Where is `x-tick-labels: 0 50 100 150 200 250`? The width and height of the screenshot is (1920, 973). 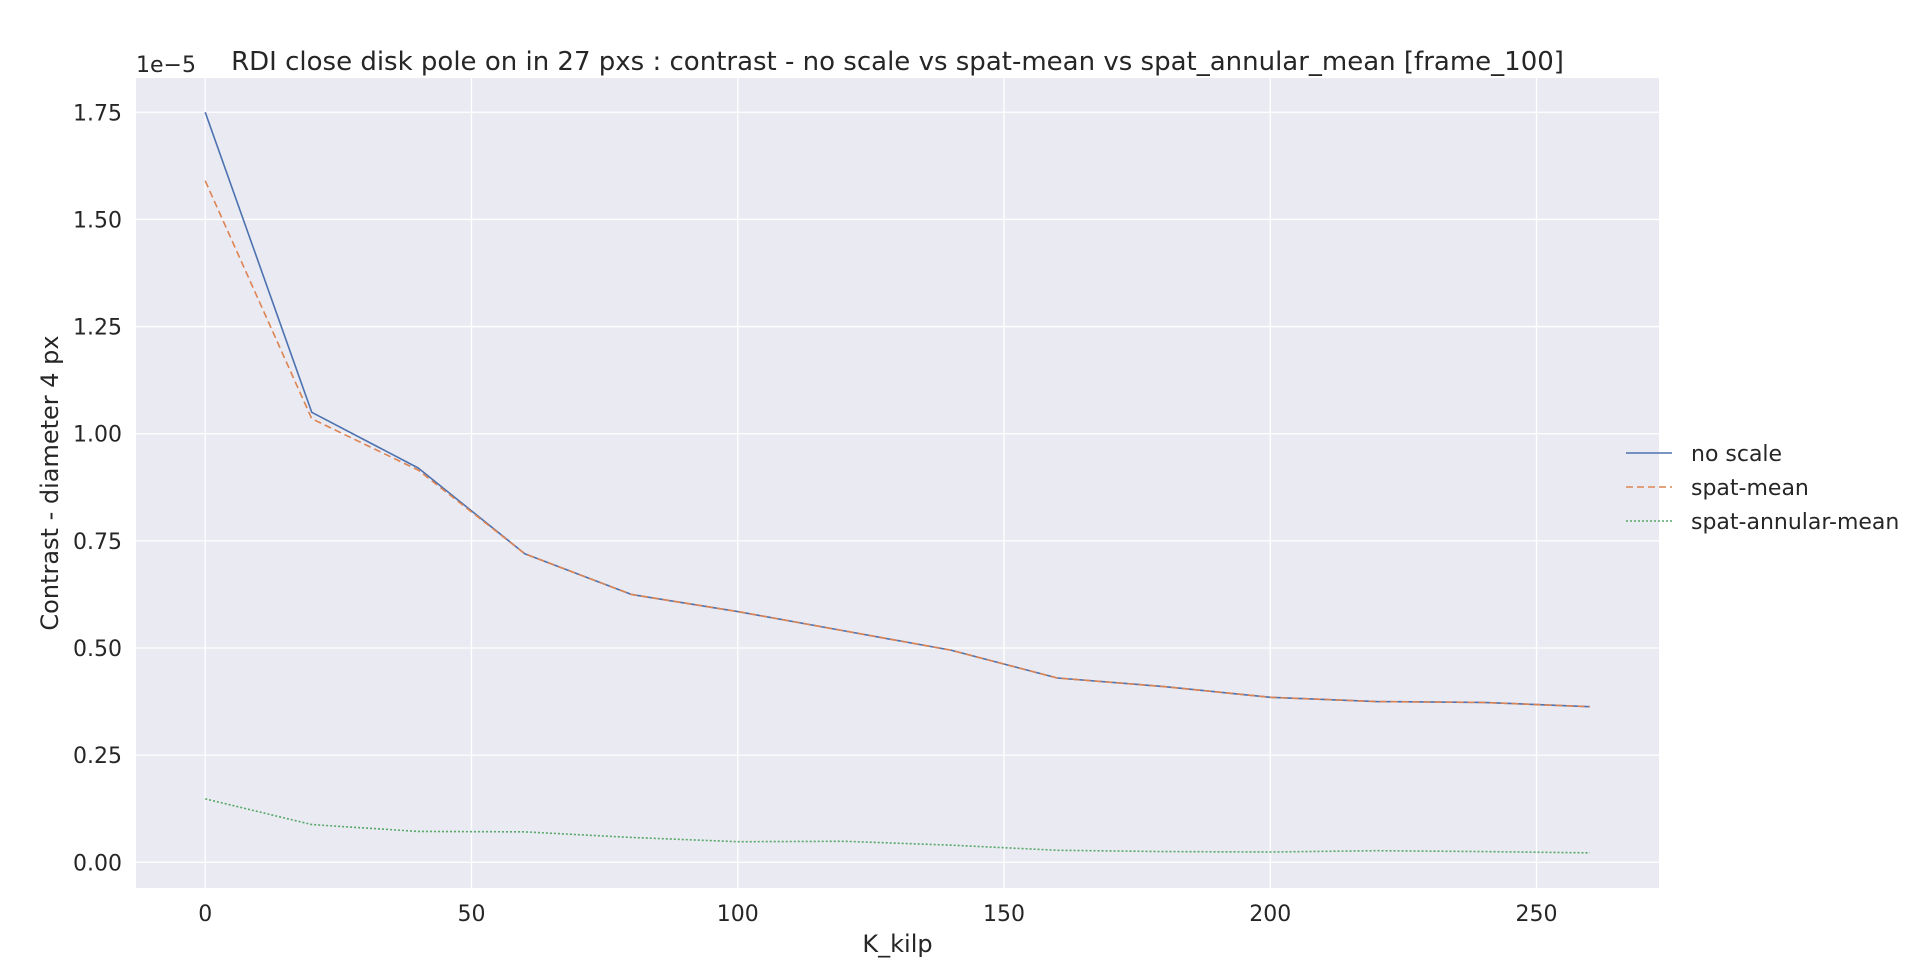 x-tick-labels: 0 50 100 150 200 250 is located at coordinates (877, 914).